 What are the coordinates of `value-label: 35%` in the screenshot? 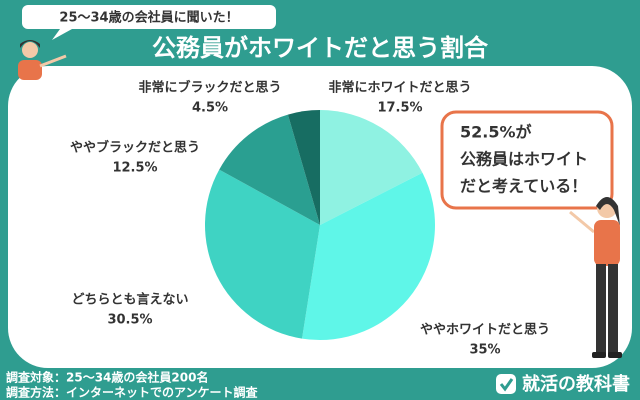 It's located at (484, 350).